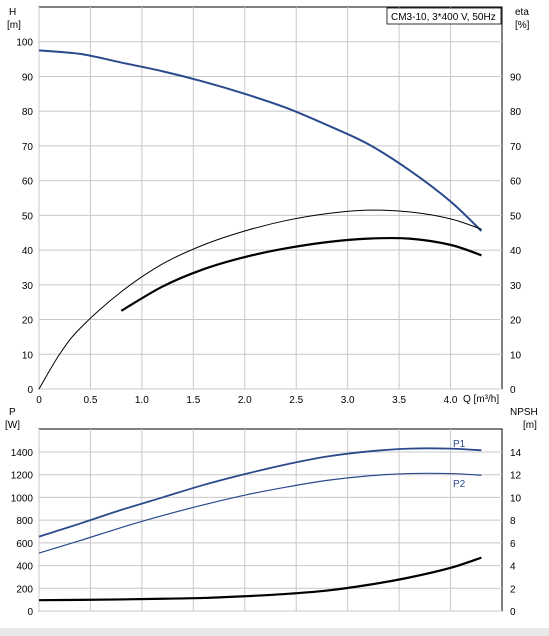 The height and width of the screenshot is (636, 549). What do you see at coordinates (516, 286) in the screenshot?
I see `y-tick-label-right: 30` at bounding box center [516, 286].